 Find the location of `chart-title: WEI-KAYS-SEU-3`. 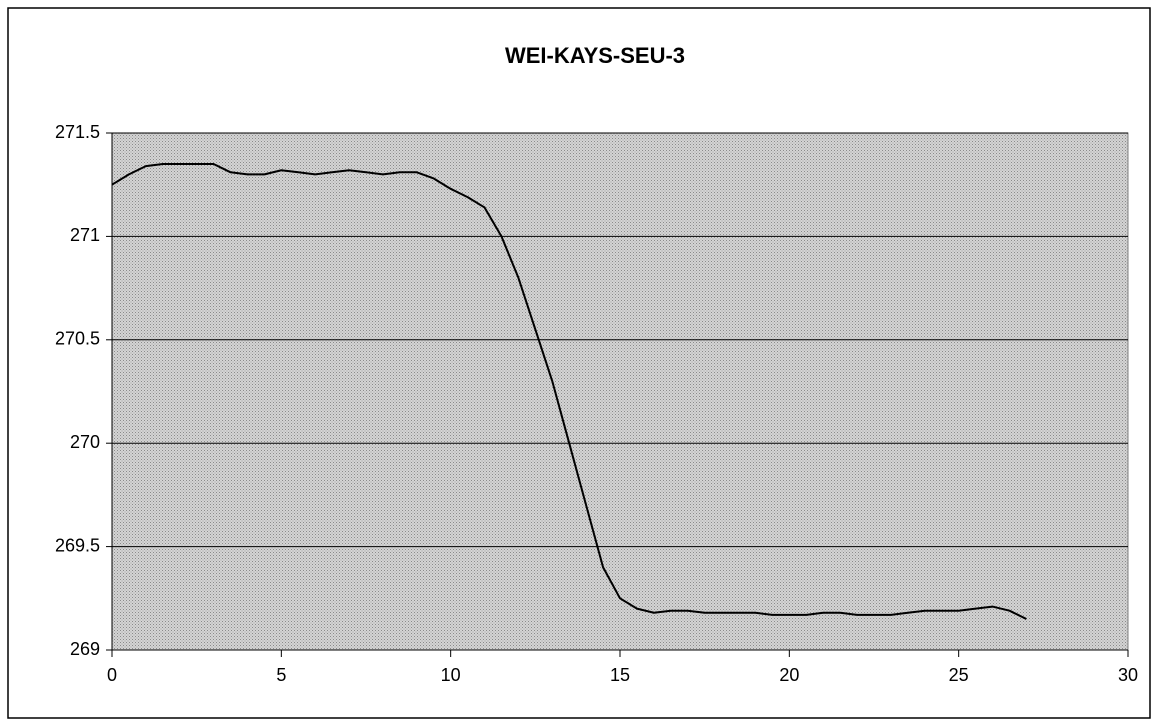

chart-title: WEI-KAYS-SEU-3 is located at coordinates (595, 55).